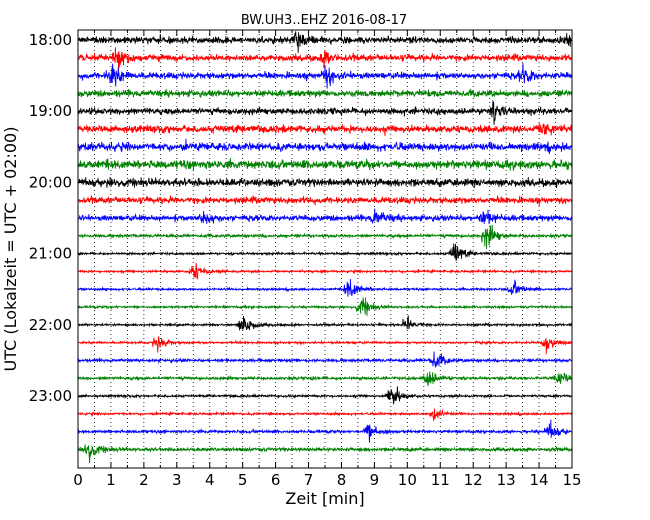  Describe the element at coordinates (177, 480) in the screenshot. I see `x-tick-label: 3` at that location.